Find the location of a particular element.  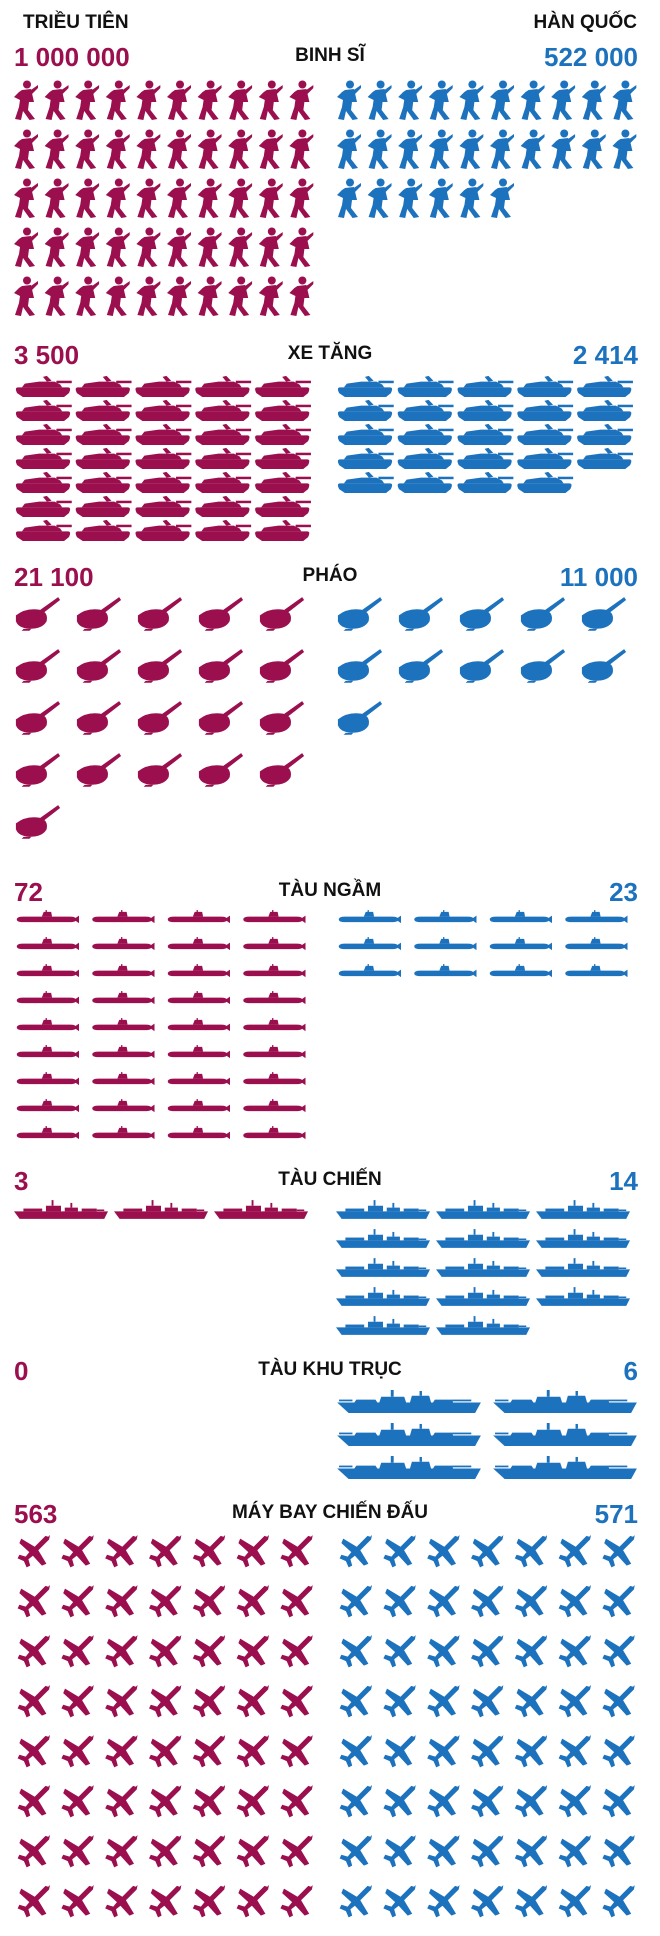

north-country-label: TRIỀU TIÊN is located at coordinates (76, 22).